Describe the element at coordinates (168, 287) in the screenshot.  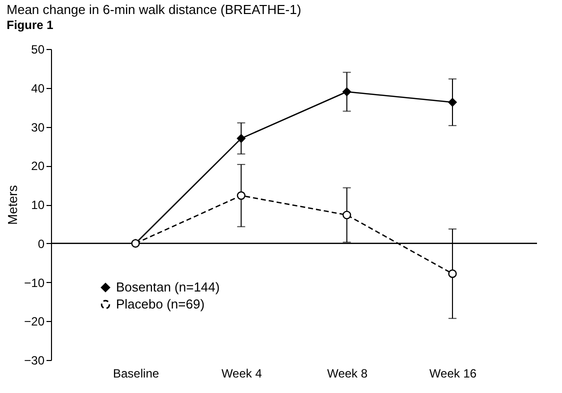
I see `legend-label: Bosentan (n=144)` at that location.